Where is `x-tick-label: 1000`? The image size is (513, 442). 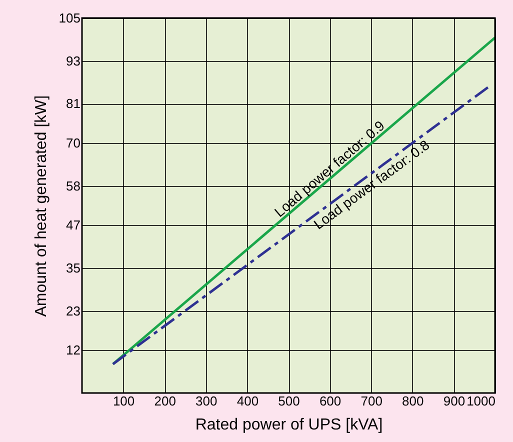 x-tick-label: 1000 is located at coordinates (481, 401).